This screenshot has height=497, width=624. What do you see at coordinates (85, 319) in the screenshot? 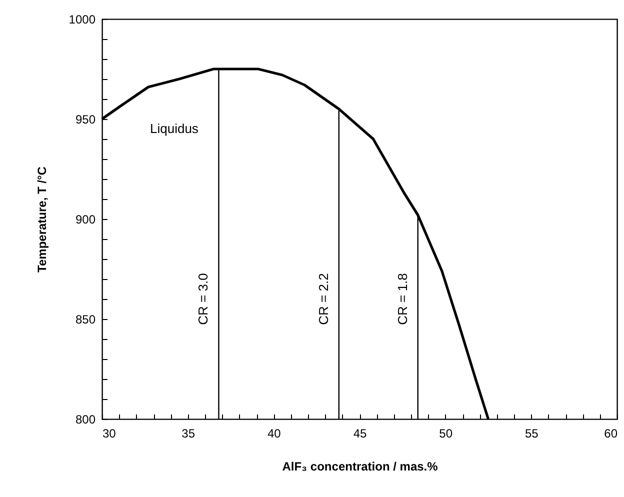
I see `y-tick-label: 850` at bounding box center [85, 319].